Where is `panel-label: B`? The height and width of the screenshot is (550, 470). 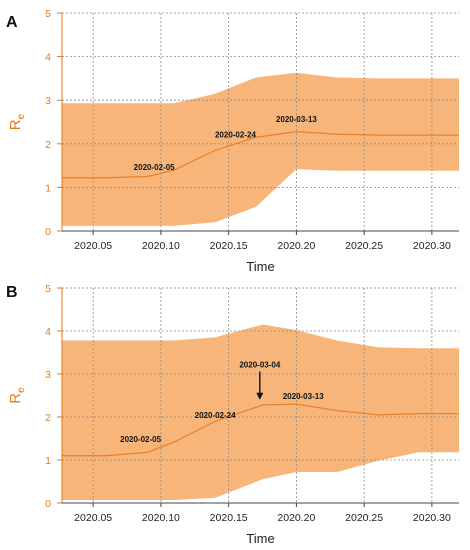 panel-label: B is located at coordinates (12, 292).